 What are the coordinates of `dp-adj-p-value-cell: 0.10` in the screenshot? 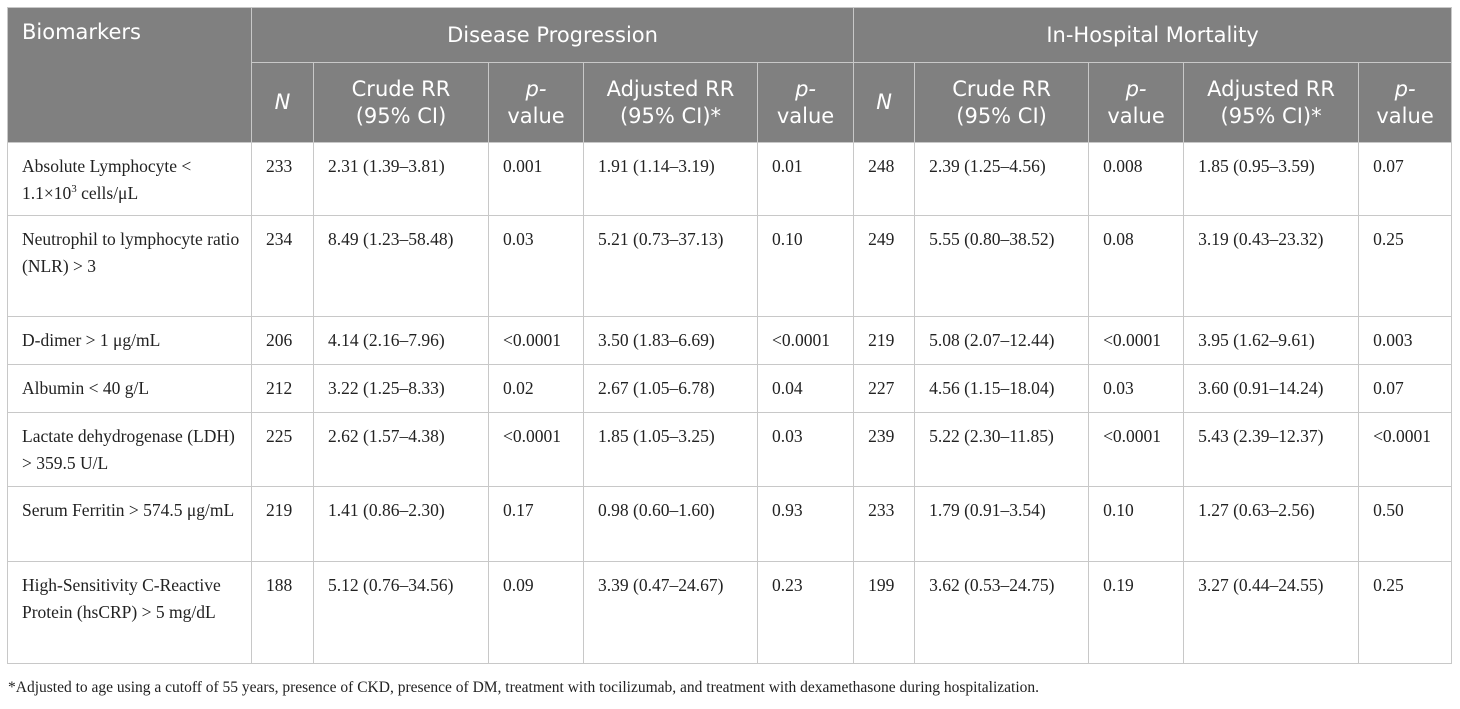 It's located at (805, 266).